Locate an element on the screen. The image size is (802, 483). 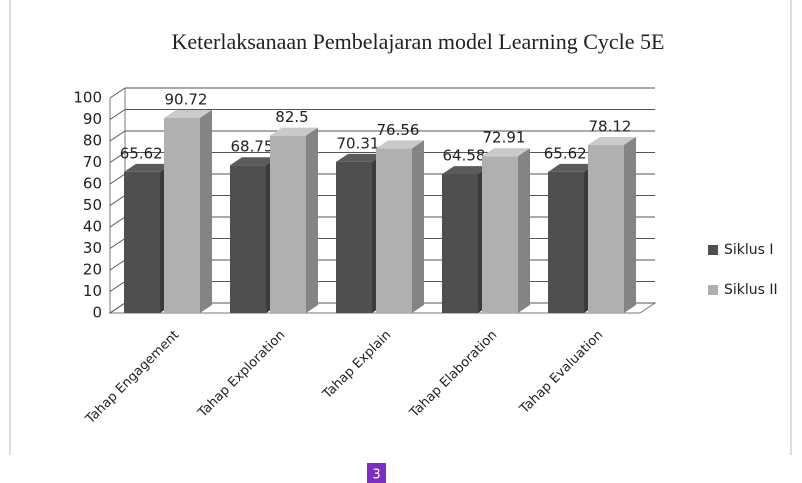
page-number: 3 is located at coordinates (376, 475).